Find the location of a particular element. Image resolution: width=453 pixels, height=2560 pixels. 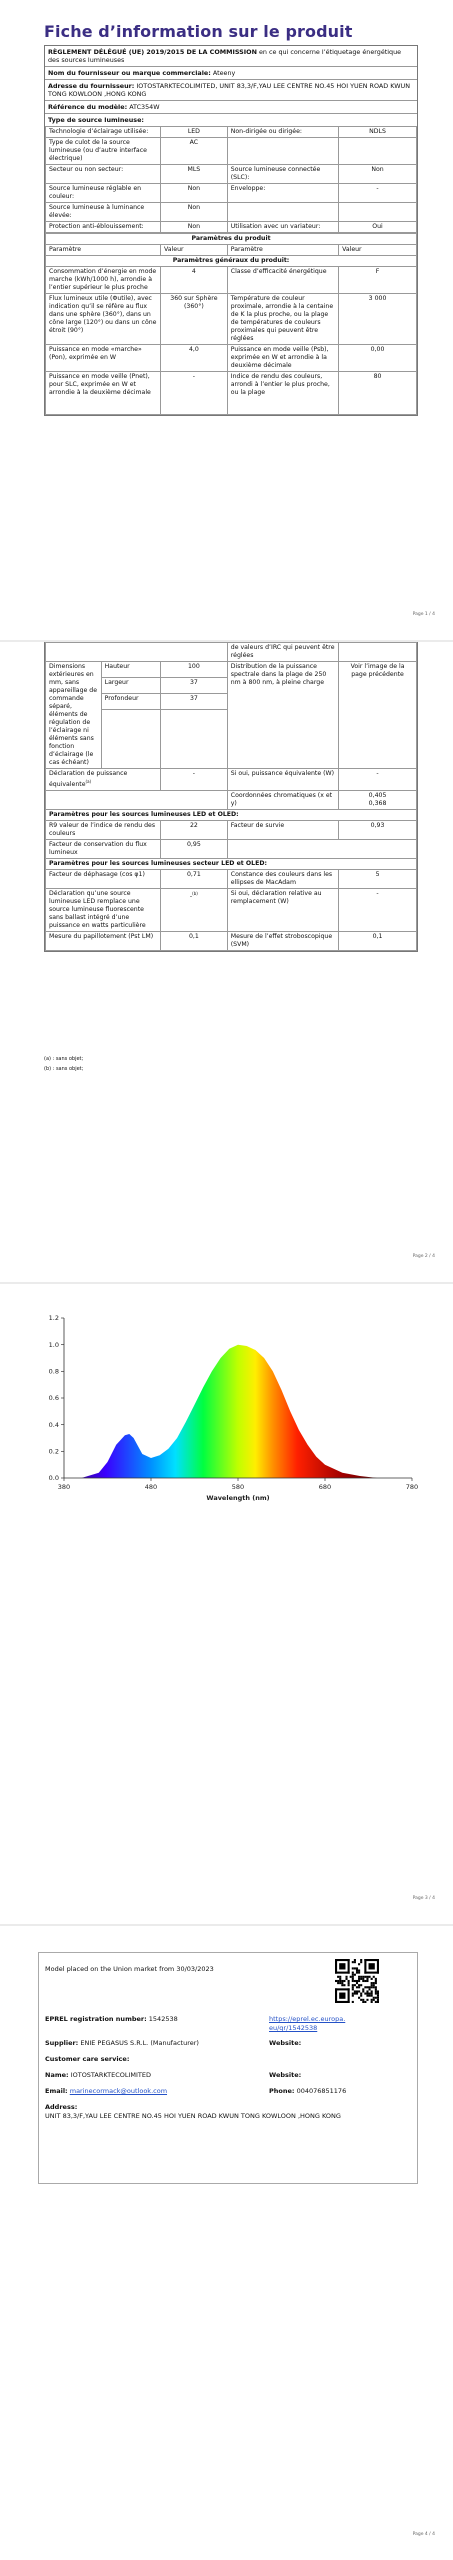

type-cell: Enveloppe: is located at coordinates (283, 193).